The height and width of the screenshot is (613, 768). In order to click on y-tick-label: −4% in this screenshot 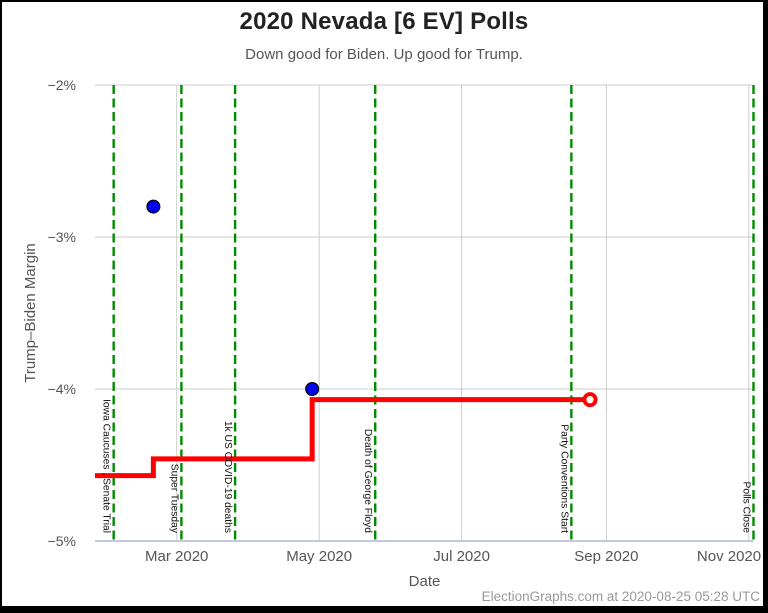, I will do `click(62, 389)`.